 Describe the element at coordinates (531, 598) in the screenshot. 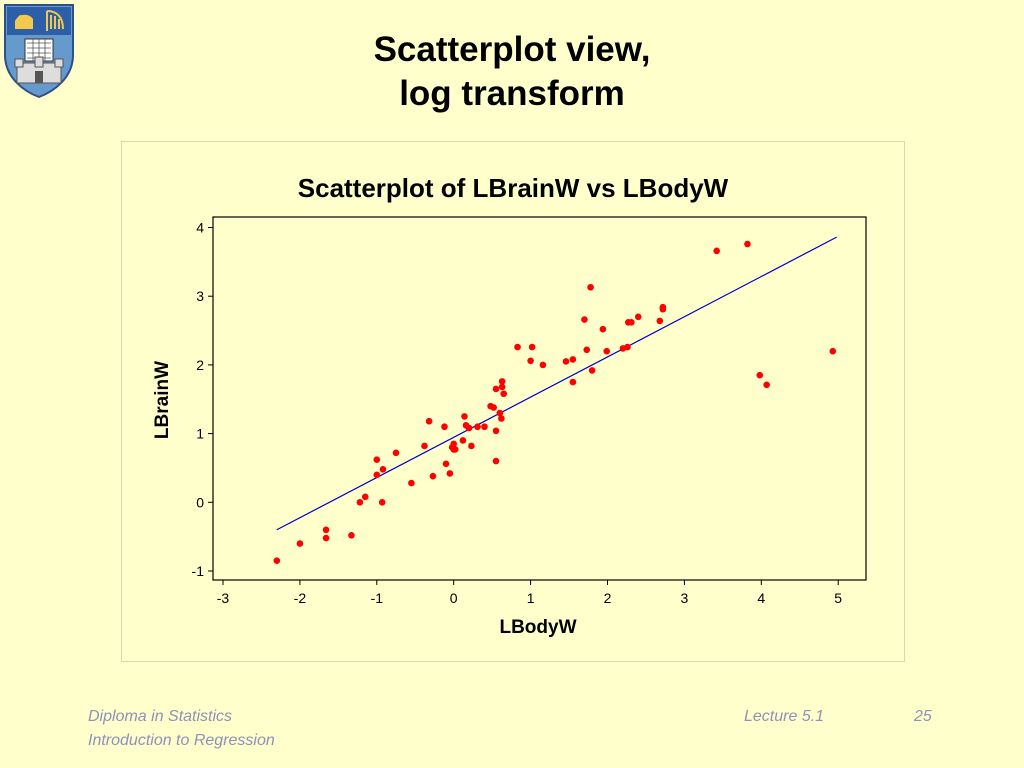

I see `x-tick-label: 1` at that location.